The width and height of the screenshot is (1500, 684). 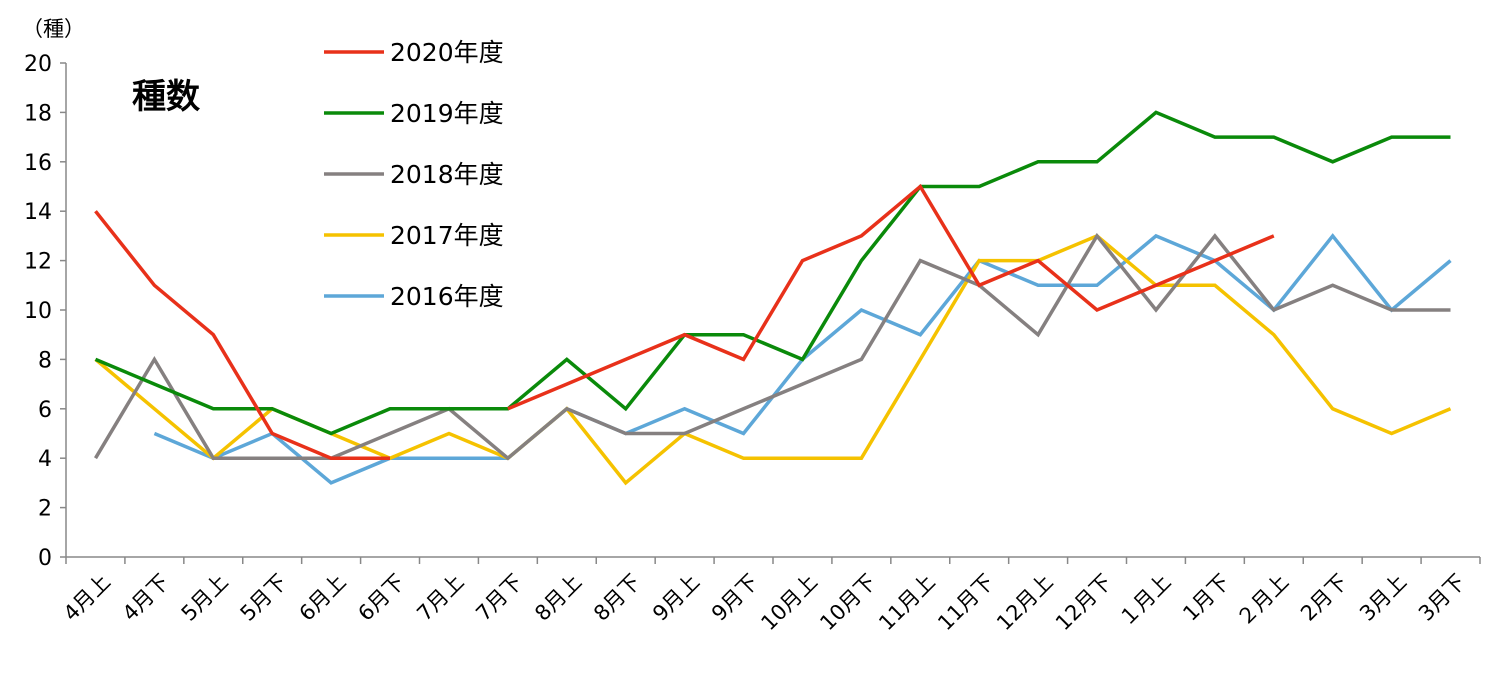 I want to click on y-tick-label: 6, so click(x=45, y=410).